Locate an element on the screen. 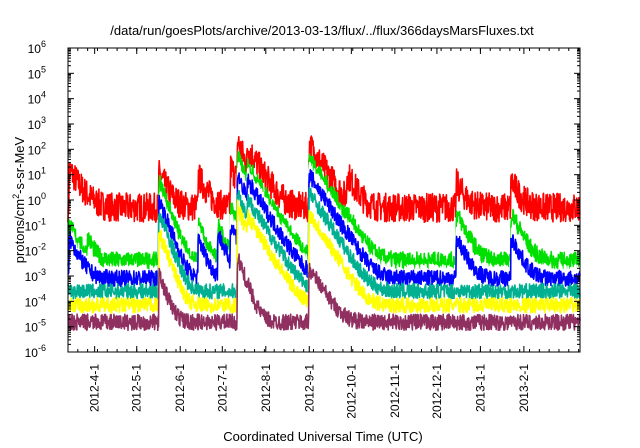  y-tick-exp: 0 is located at coordinates (43, 196).